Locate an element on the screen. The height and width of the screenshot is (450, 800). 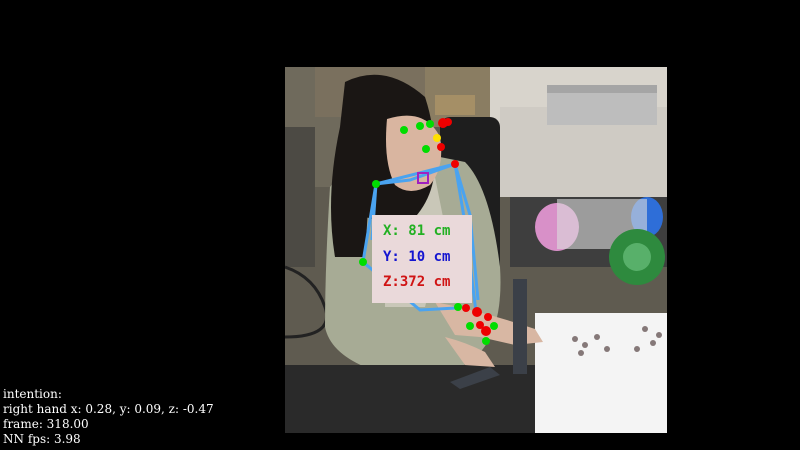
hud-nn-fps: NN fps: 3.98 is located at coordinates (42, 439).